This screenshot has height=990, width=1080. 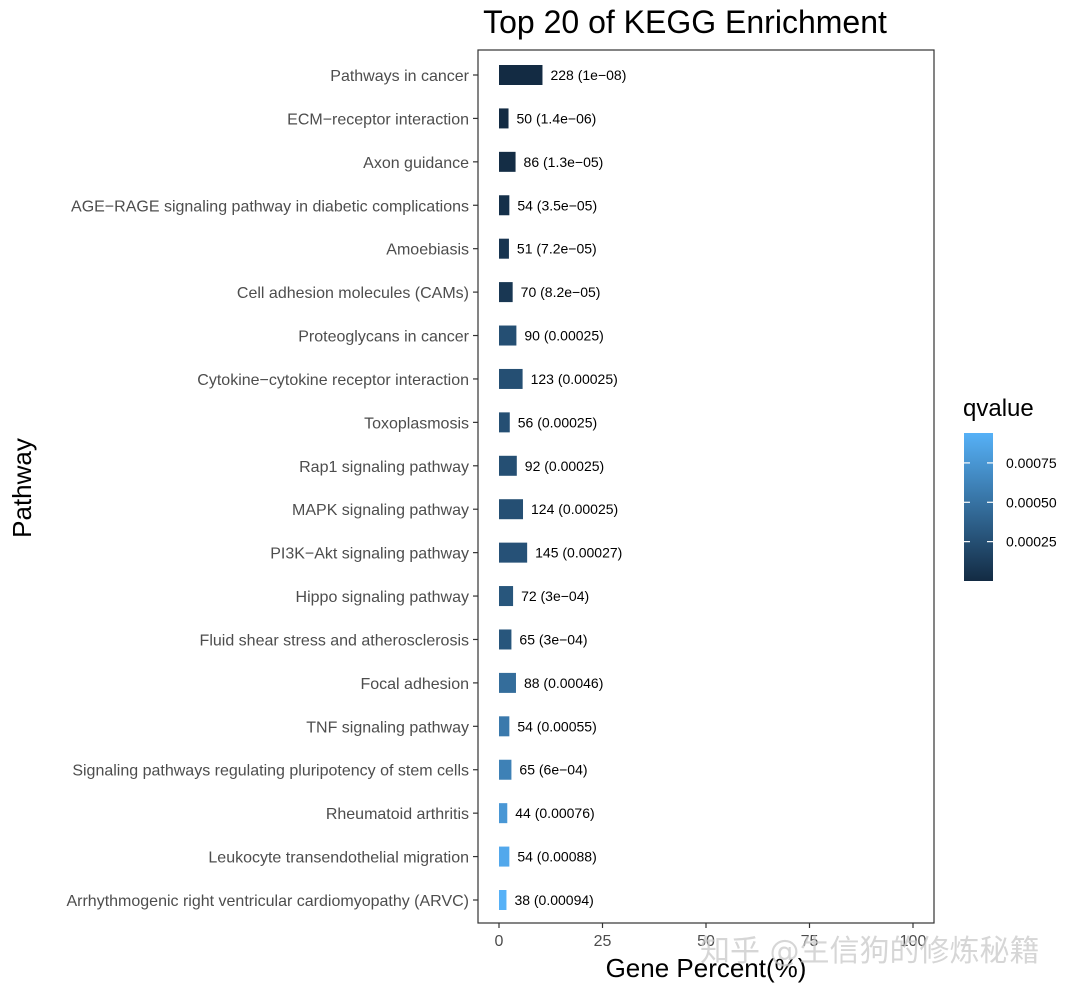 What do you see at coordinates (685, 22) in the screenshot?
I see `chart-title: Top 20 of KEGG Enrichment` at bounding box center [685, 22].